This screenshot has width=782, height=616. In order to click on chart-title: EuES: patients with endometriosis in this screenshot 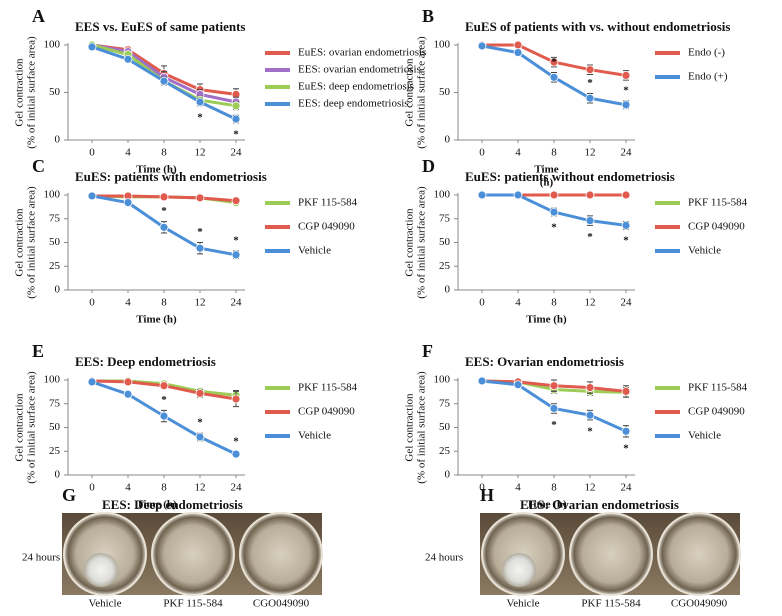, I will do `click(171, 176)`.